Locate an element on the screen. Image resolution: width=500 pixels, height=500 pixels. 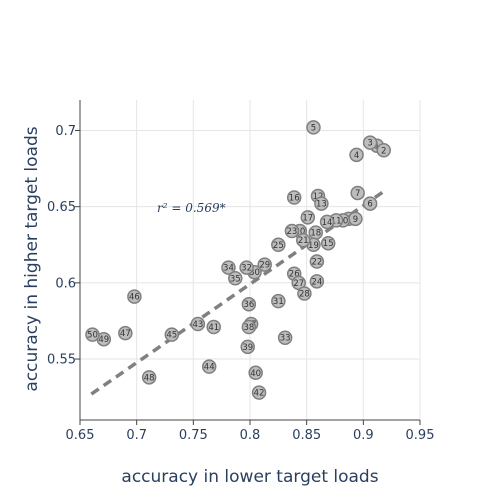
data-point: 21 is located at coordinates (303, 240).